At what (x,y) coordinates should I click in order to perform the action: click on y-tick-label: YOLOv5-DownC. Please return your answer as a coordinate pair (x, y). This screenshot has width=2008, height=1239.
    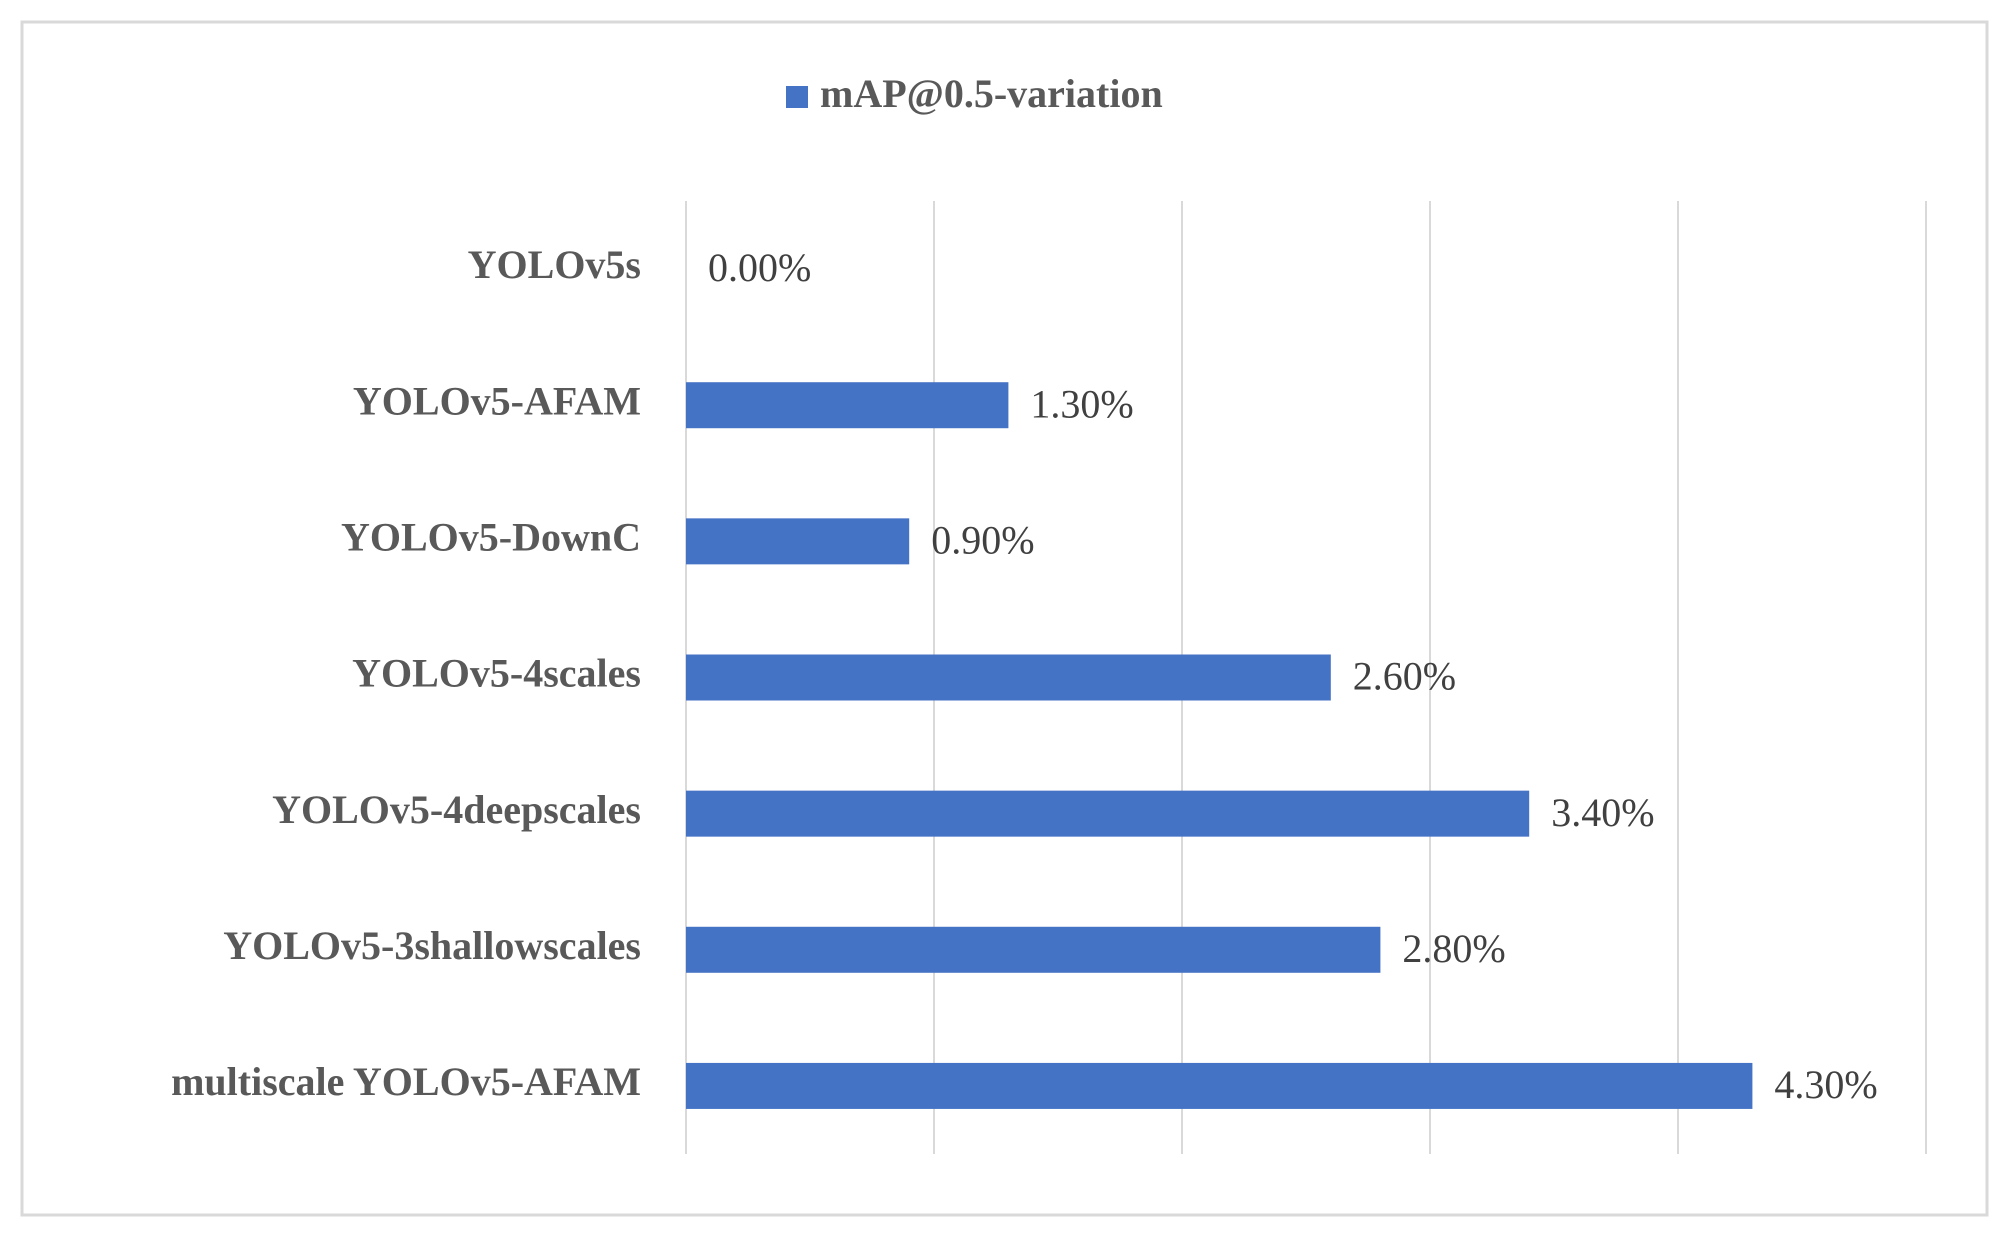
    Looking at the image, I should click on (491, 537).